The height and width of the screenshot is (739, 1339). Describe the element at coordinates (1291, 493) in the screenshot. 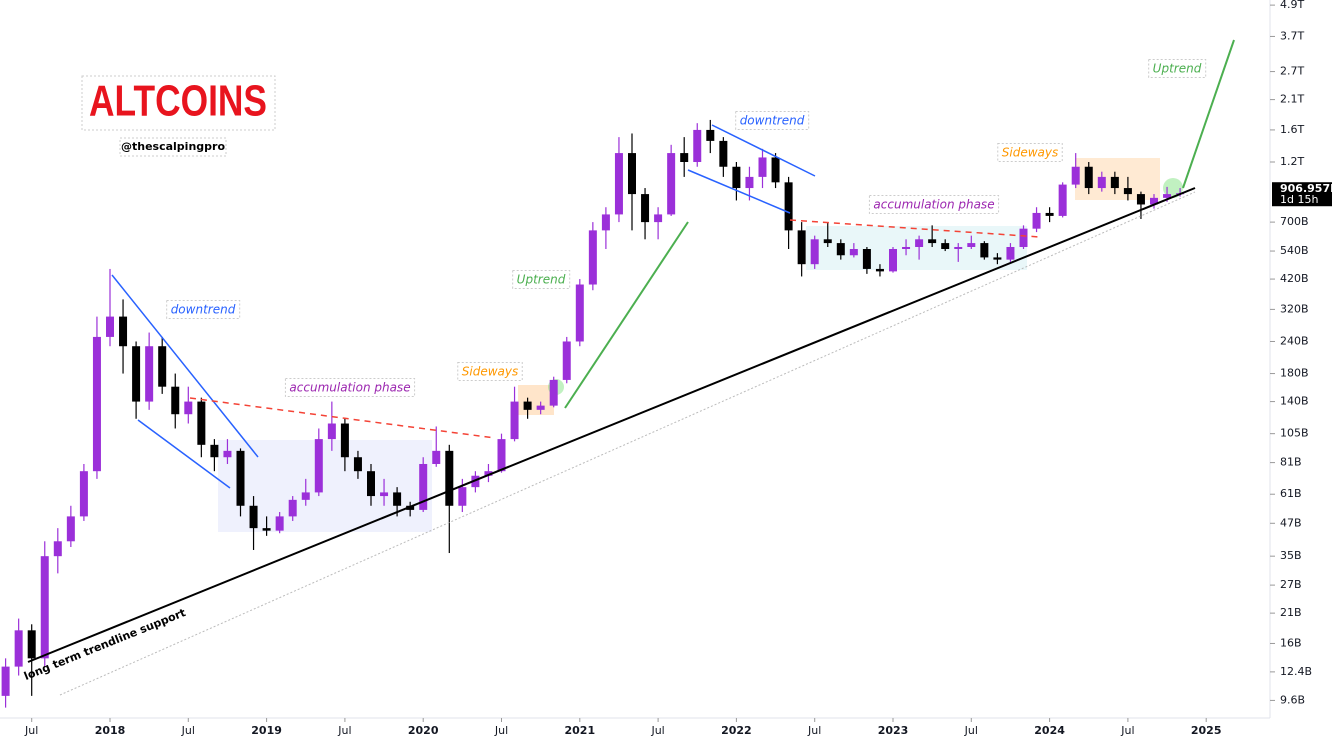

I see `y-tick-label: 61B` at that location.